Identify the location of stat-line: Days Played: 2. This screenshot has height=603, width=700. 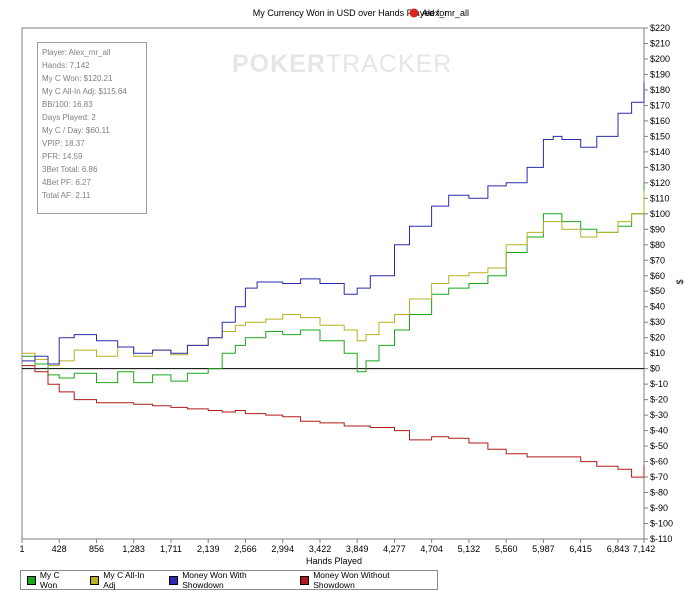
(69, 117).